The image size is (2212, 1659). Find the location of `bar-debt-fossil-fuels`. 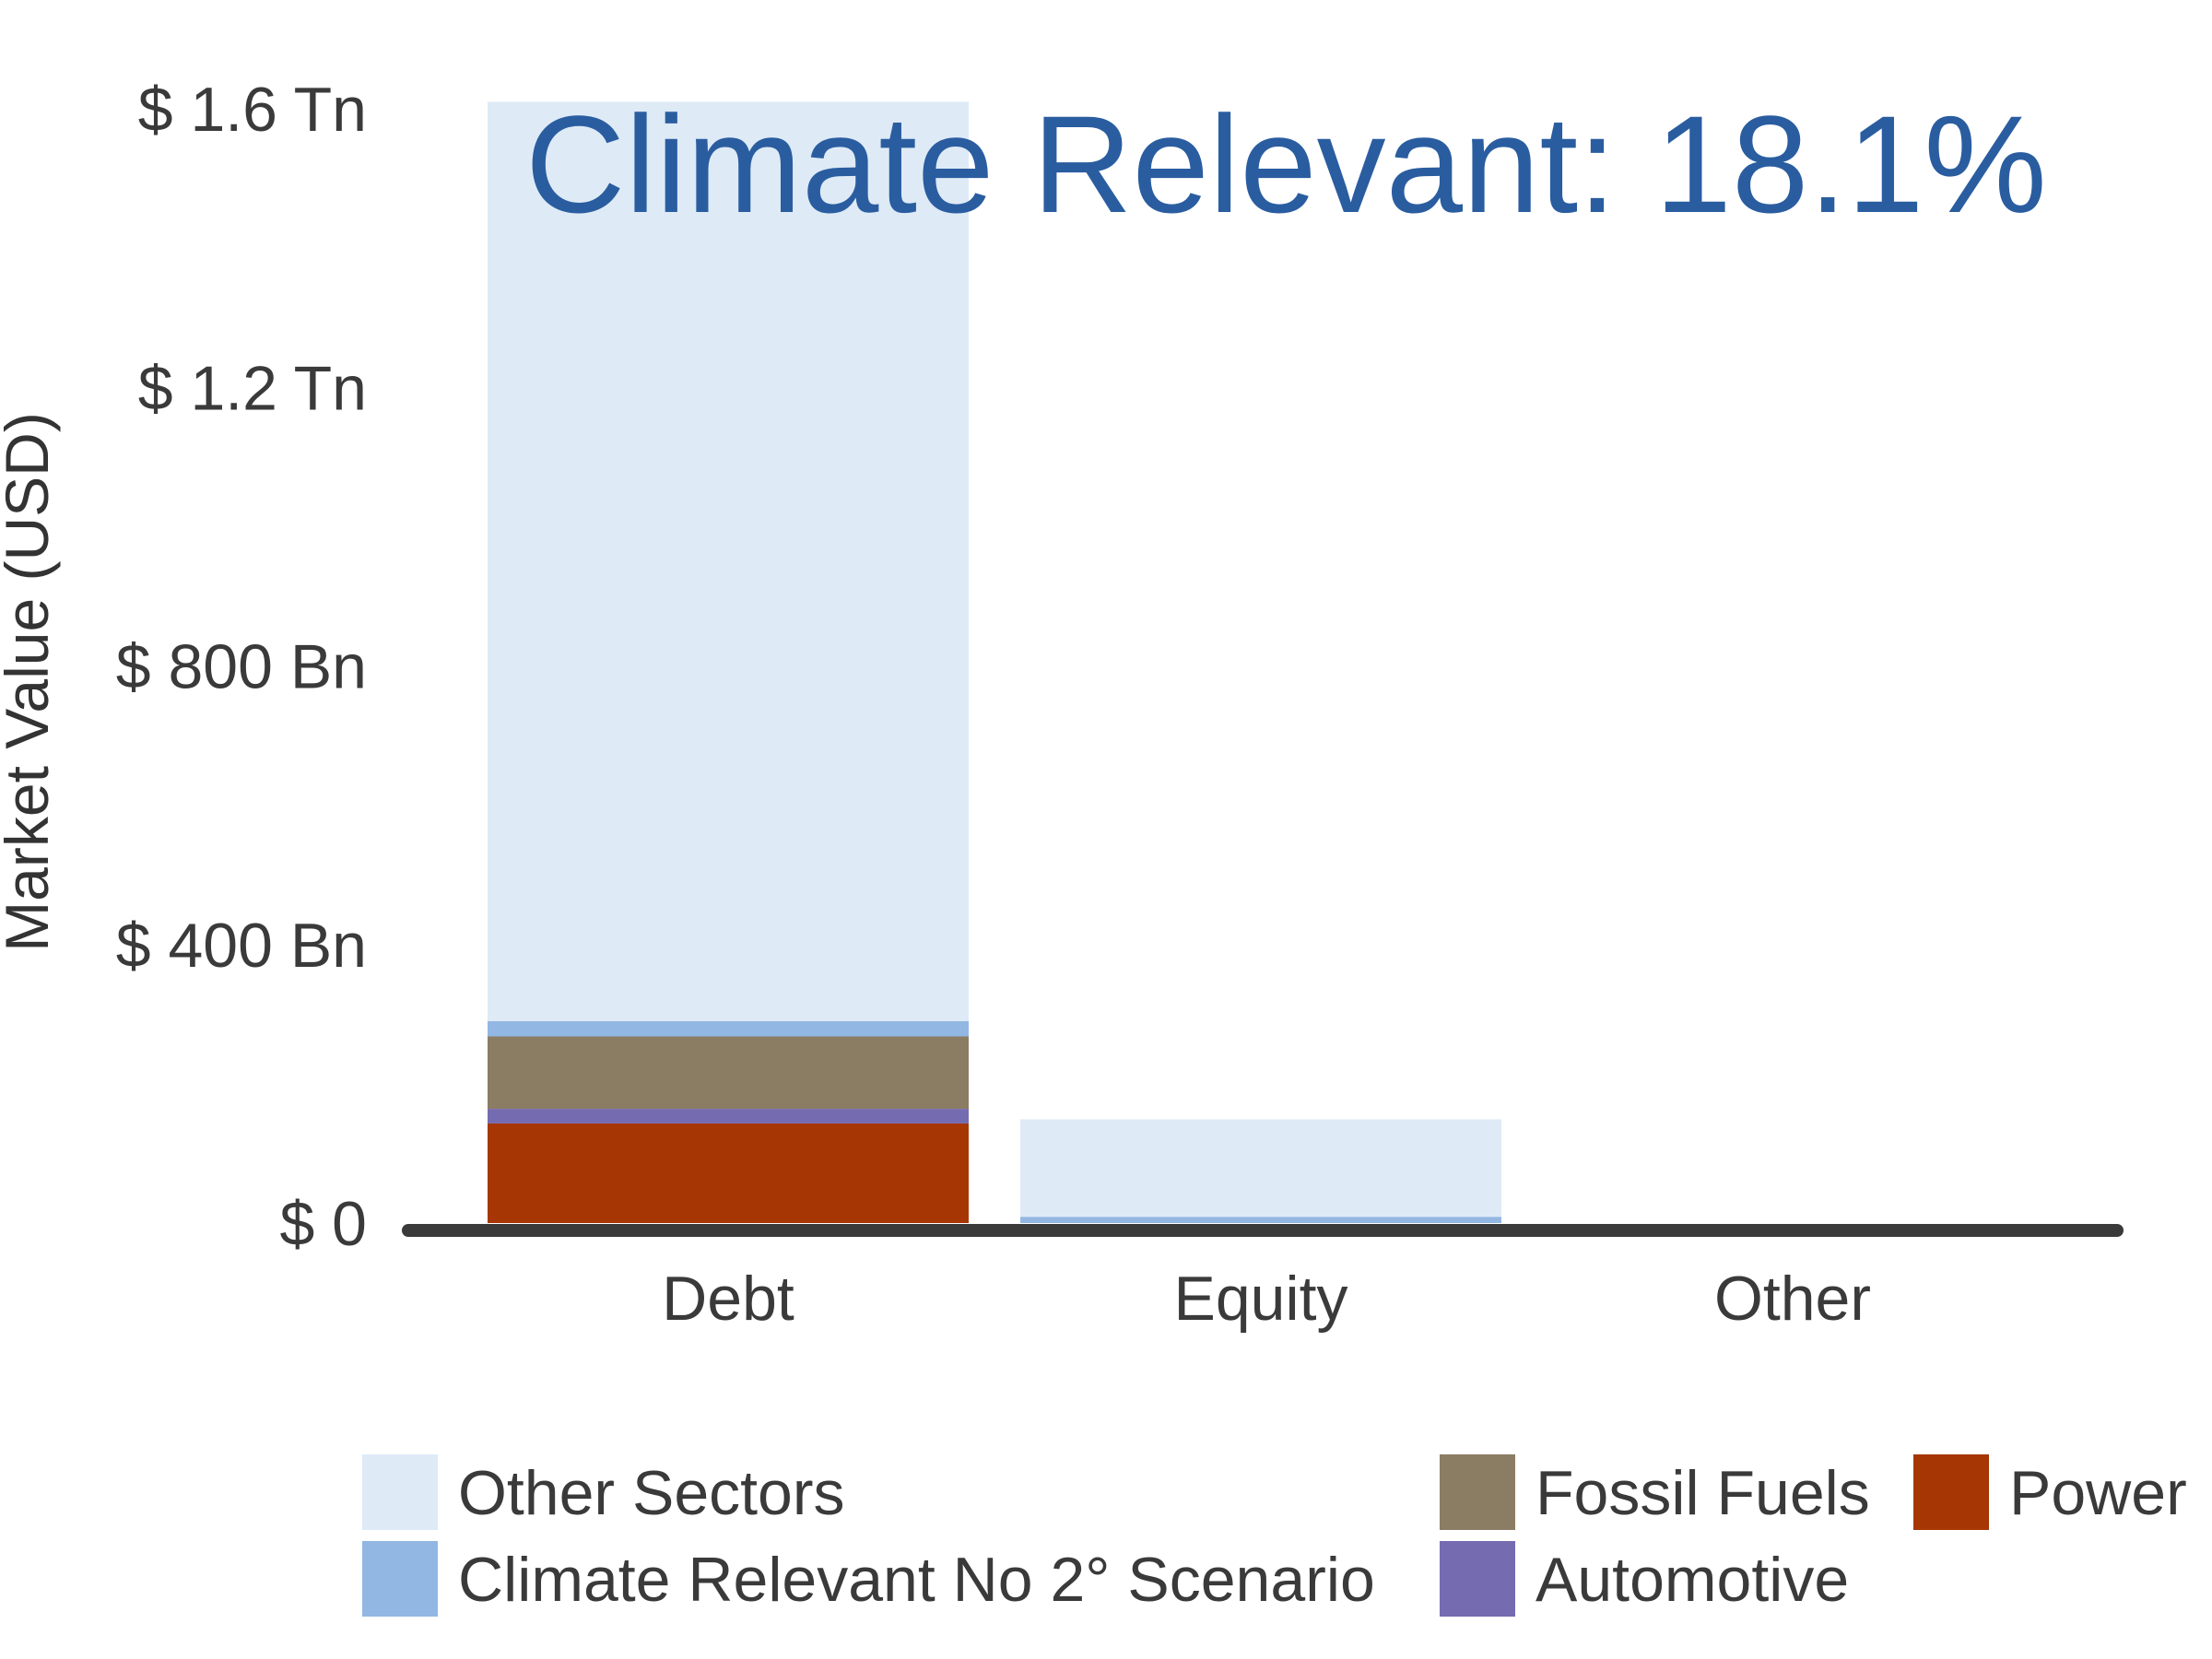

bar-debt-fossil-fuels is located at coordinates (728, 1073).